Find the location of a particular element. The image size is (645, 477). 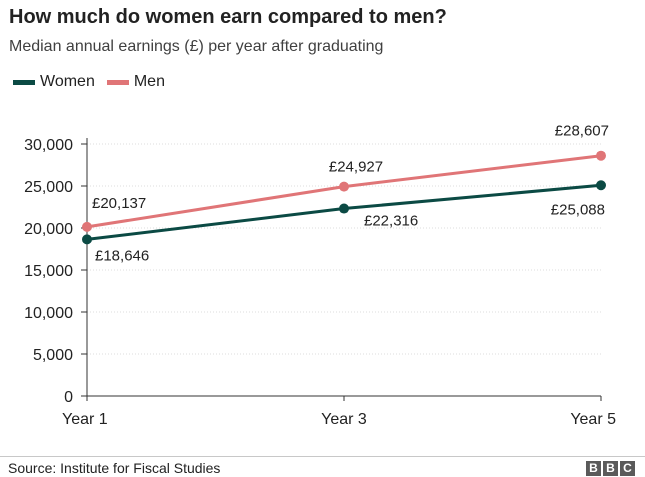

y-tick-label: 10,000 is located at coordinates (48, 313).